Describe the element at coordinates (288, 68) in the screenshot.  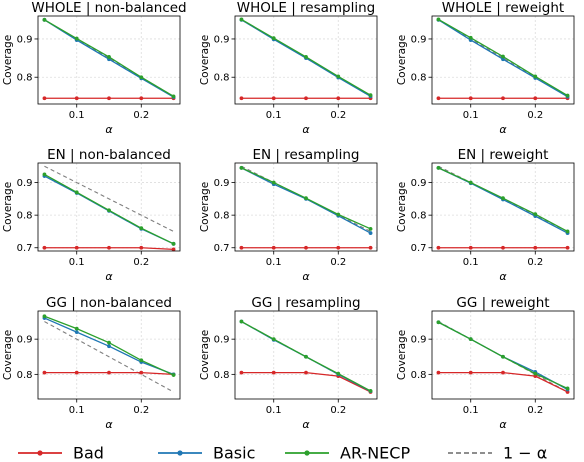
I see `chart-panel: 0.1 0.2 0.8 0.9 WHOLE | resampling α Coverage` at that location.